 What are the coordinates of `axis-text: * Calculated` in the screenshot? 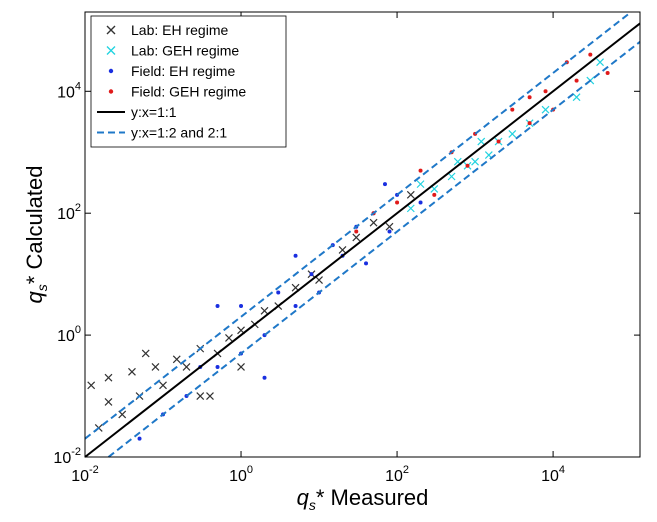 It's located at (34, 225).